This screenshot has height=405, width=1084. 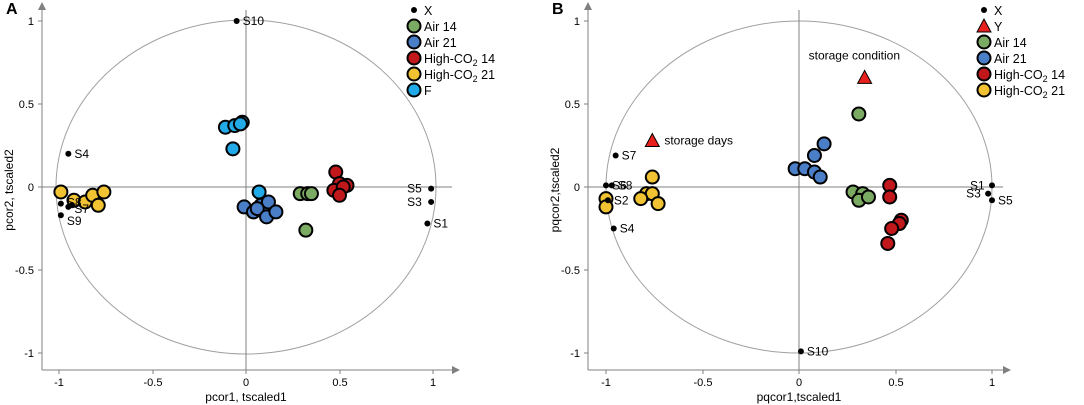 What do you see at coordinates (42, 6) in the screenshot?
I see `panel-a-y-axis-arrow` at bounding box center [42, 6].